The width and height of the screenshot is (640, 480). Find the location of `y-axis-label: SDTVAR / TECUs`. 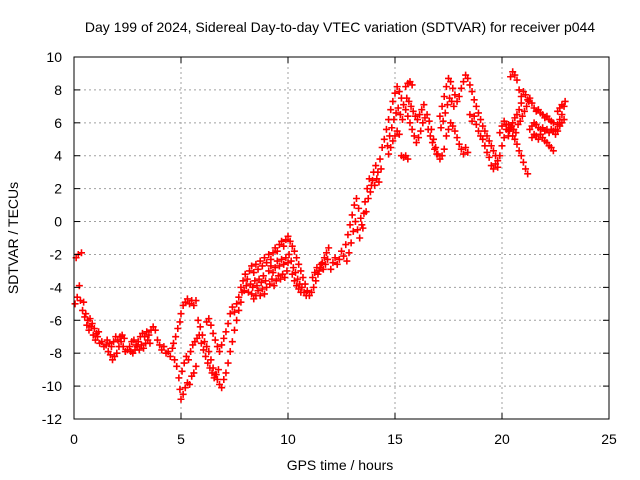

y-axis-label: SDTVAR / TECUs is located at coordinates (13, 238).